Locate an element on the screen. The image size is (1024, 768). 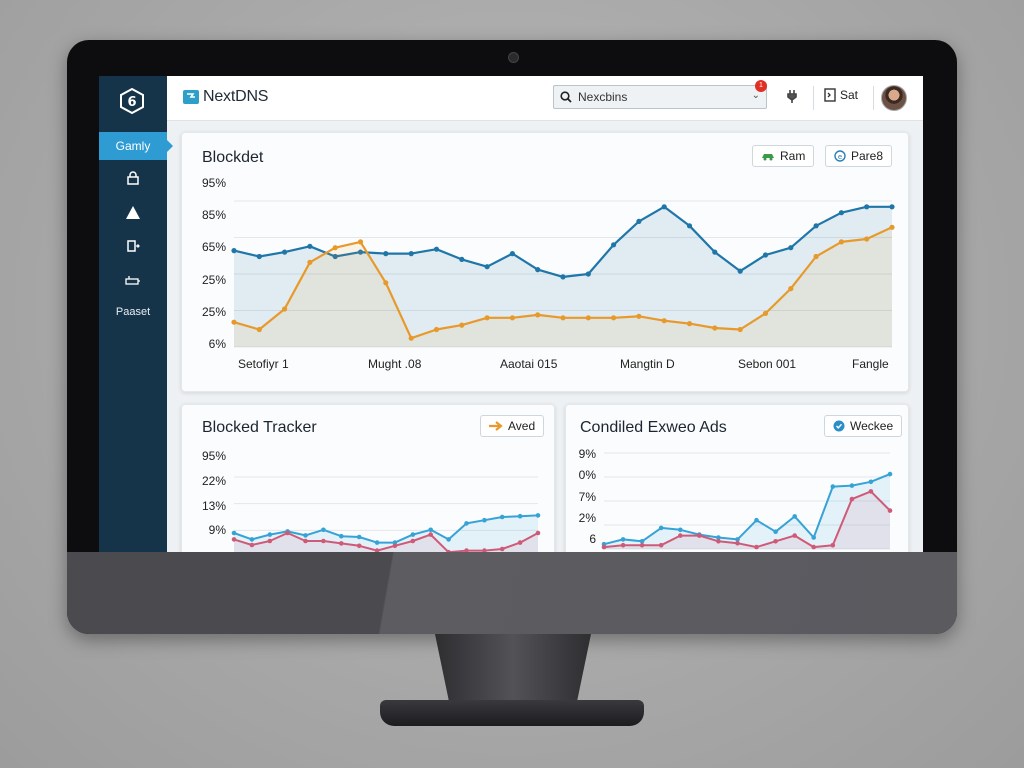
app-logo-icon: 6 is located at coordinates (132, 101).